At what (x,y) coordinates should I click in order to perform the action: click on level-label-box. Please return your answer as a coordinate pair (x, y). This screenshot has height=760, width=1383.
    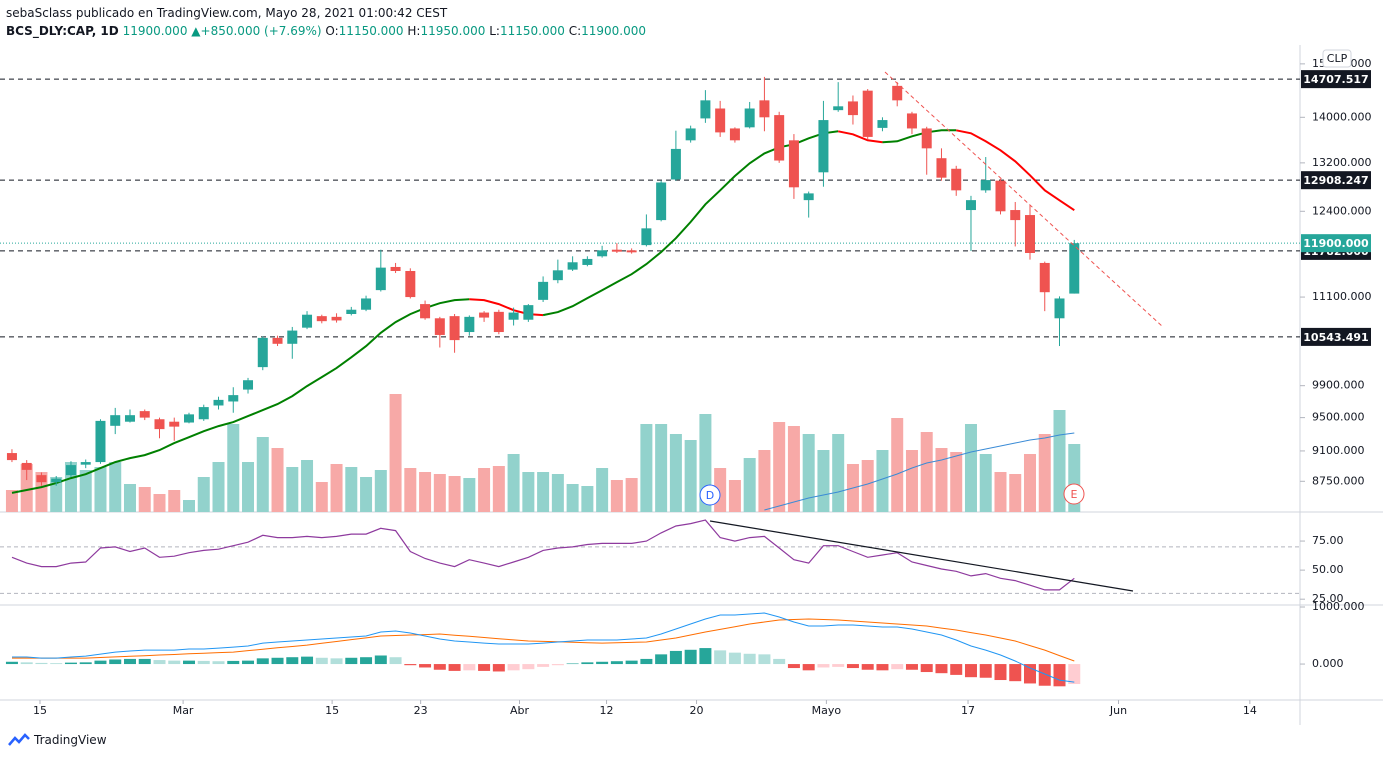
    Looking at the image, I should click on (1336, 180).